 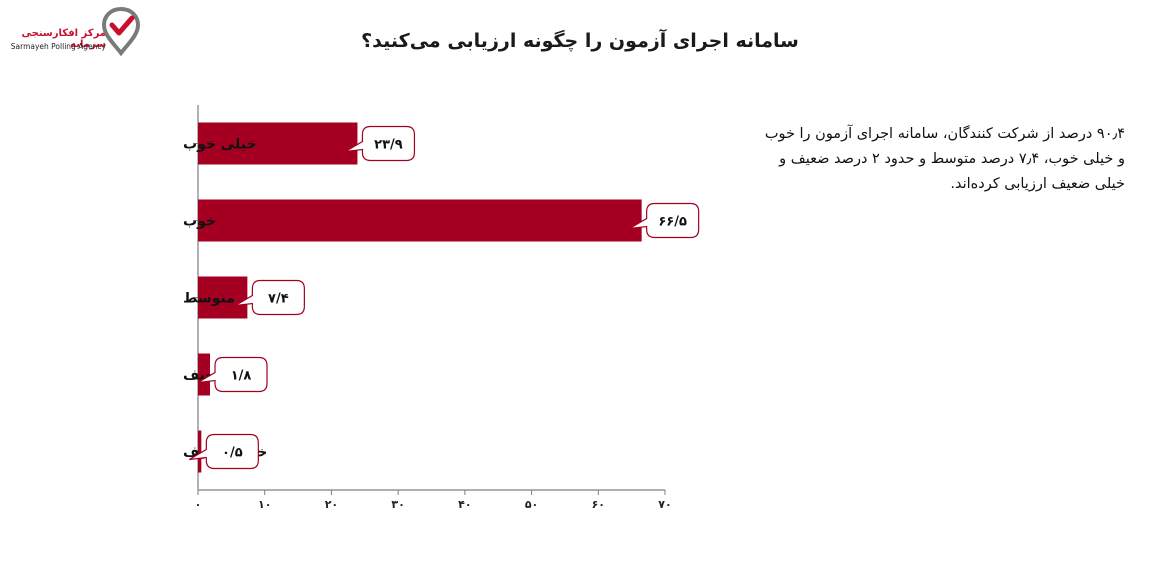 I want to click on category-label: خوب, so click(x=199, y=222).